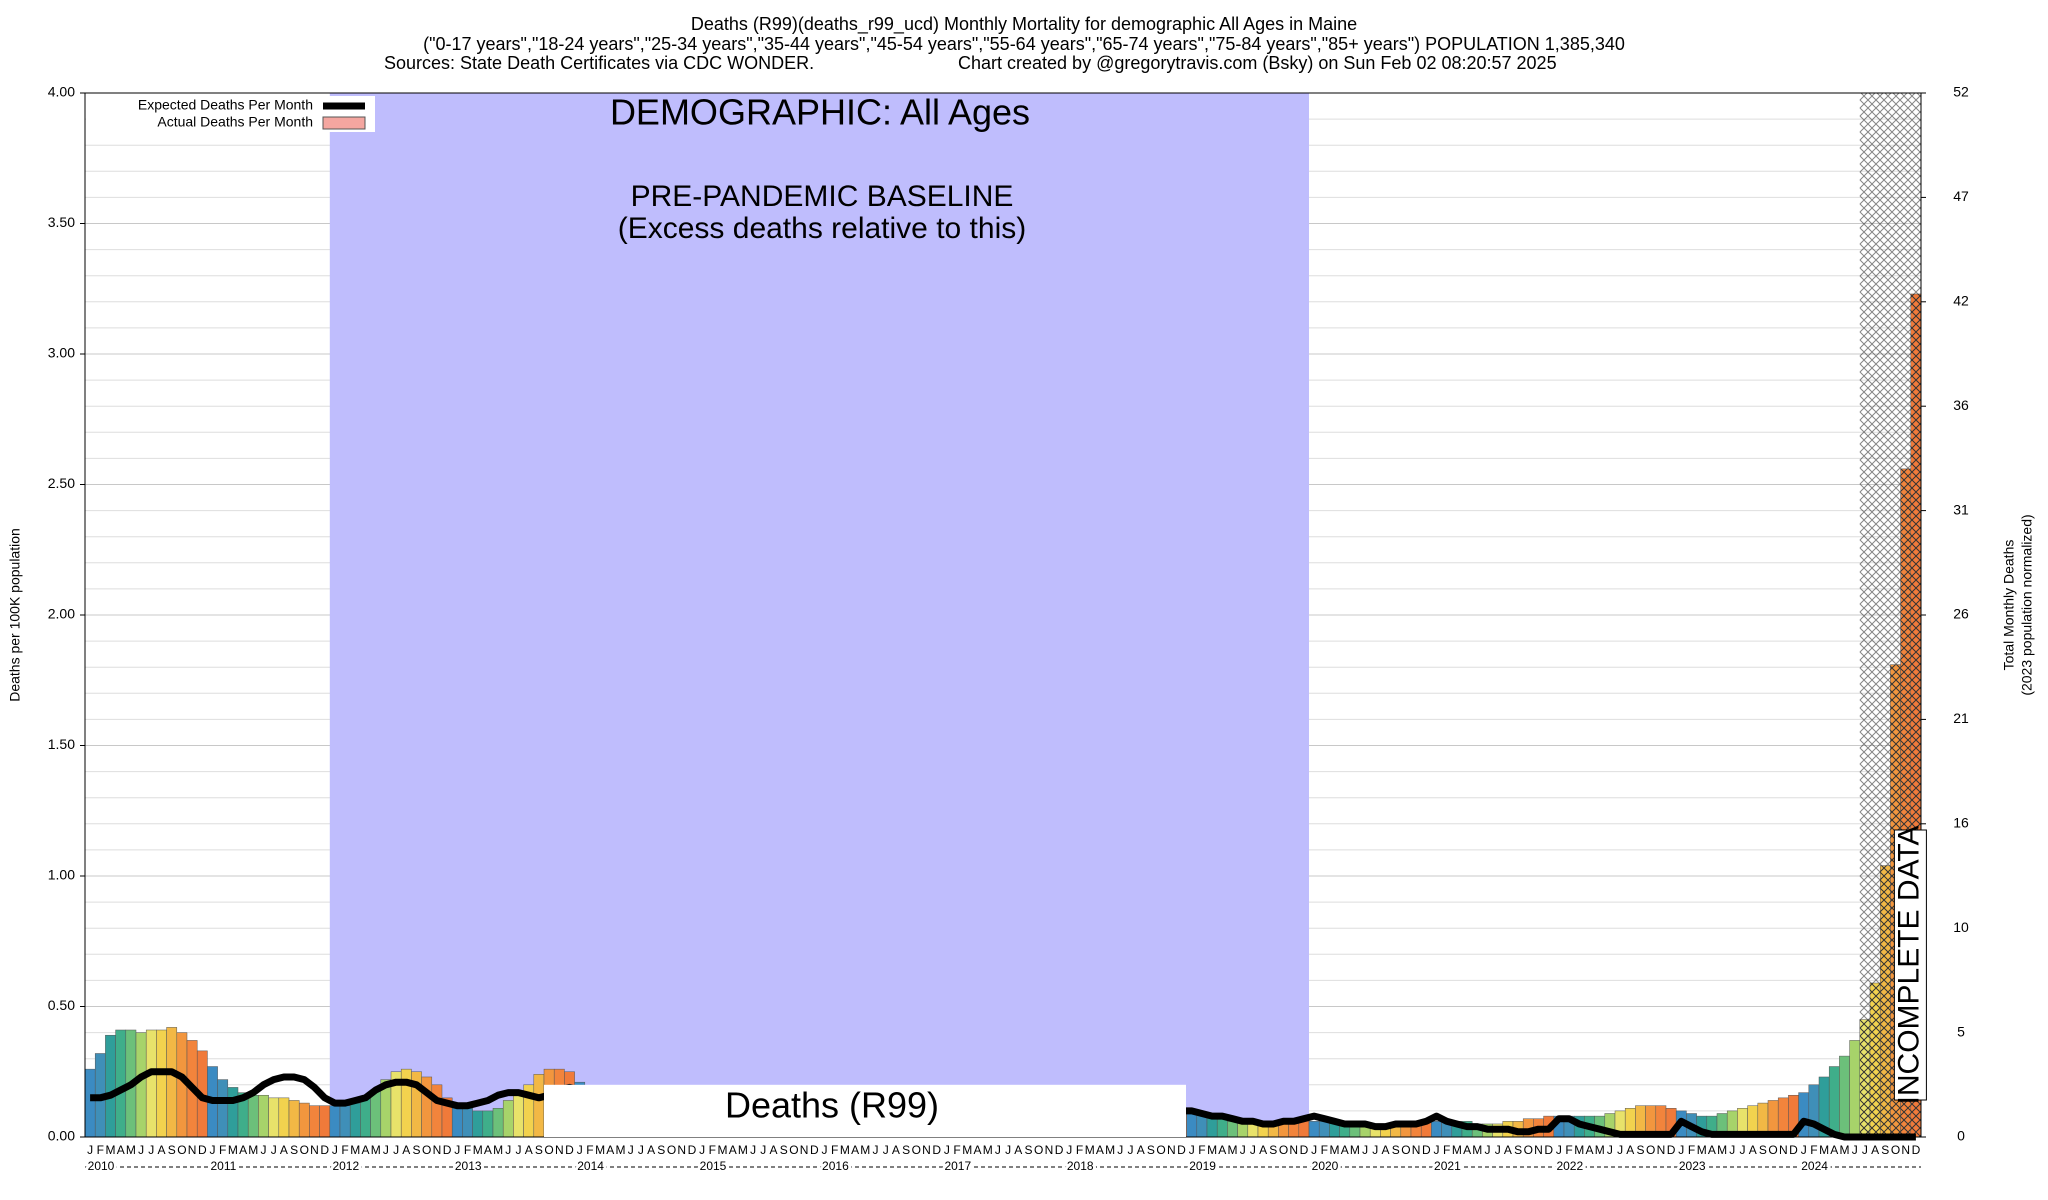 This screenshot has height=1200, width=2048. What do you see at coordinates (1961, 614) in the screenshot?
I see `y2-tick-label: 26` at bounding box center [1961, 614].